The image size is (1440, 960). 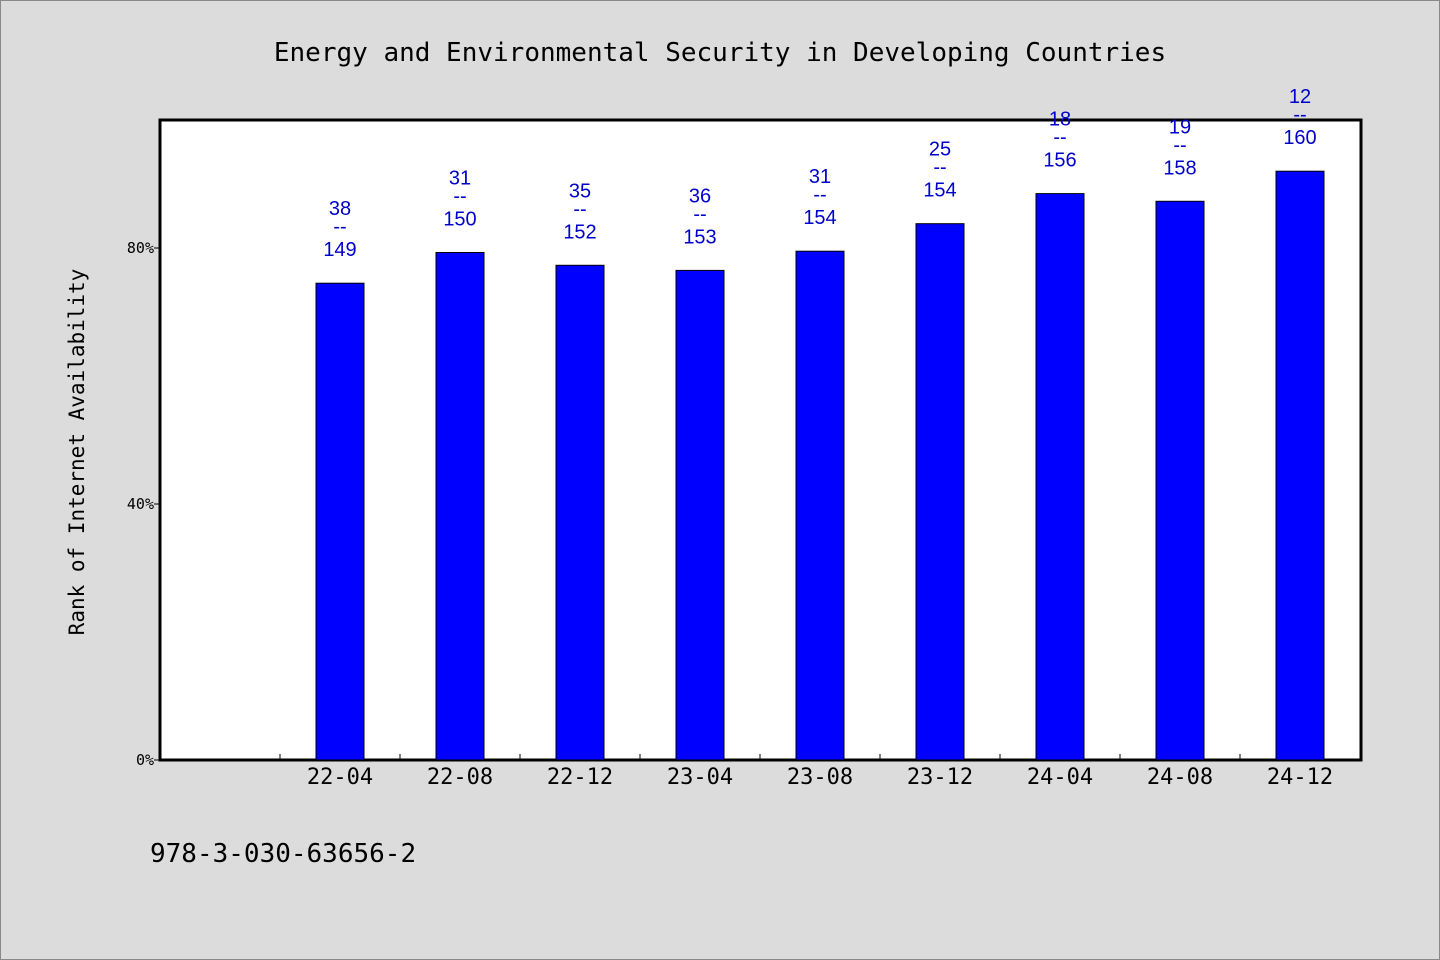 I want to click on data-label-bottom: 156, so click(x=1059, y=161).